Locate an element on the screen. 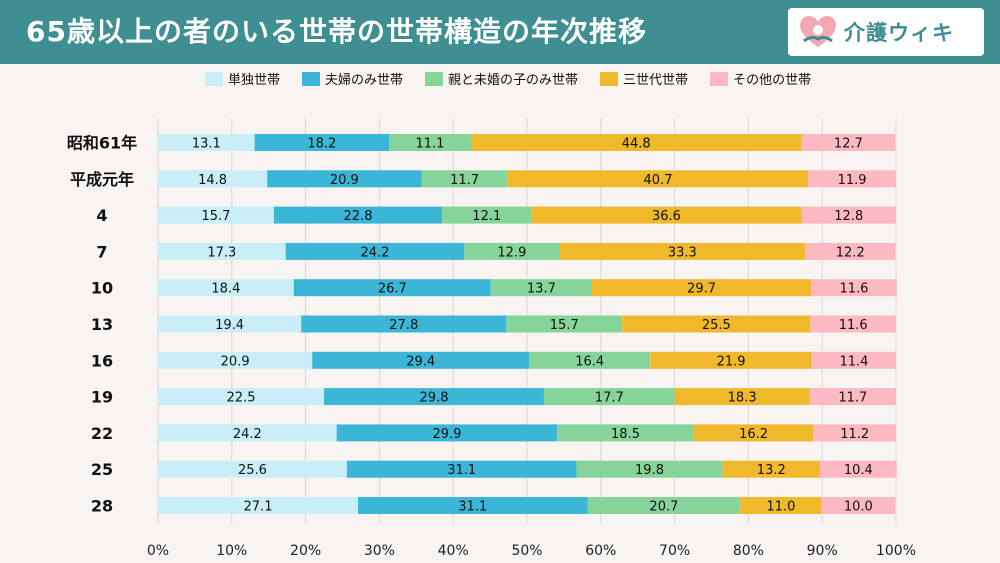 This screenshot has height=563, width=1000. data-label: 12.2 is located at coordinates (850, 252).